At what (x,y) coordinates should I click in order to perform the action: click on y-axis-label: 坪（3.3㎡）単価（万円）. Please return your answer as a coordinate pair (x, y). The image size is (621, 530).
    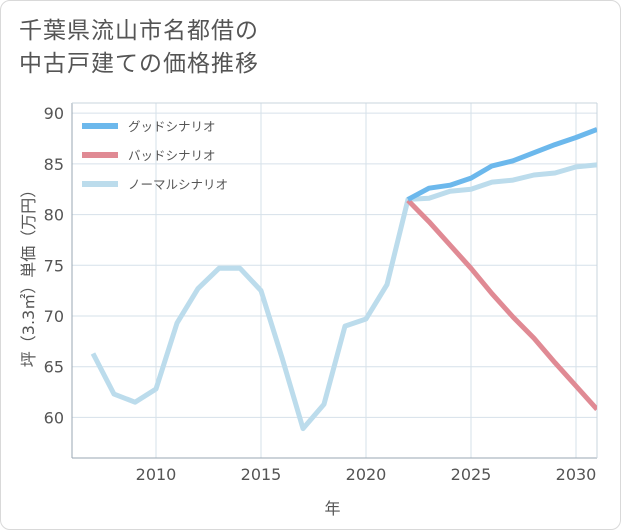
    Looking at the image, I should click on (28, 274).